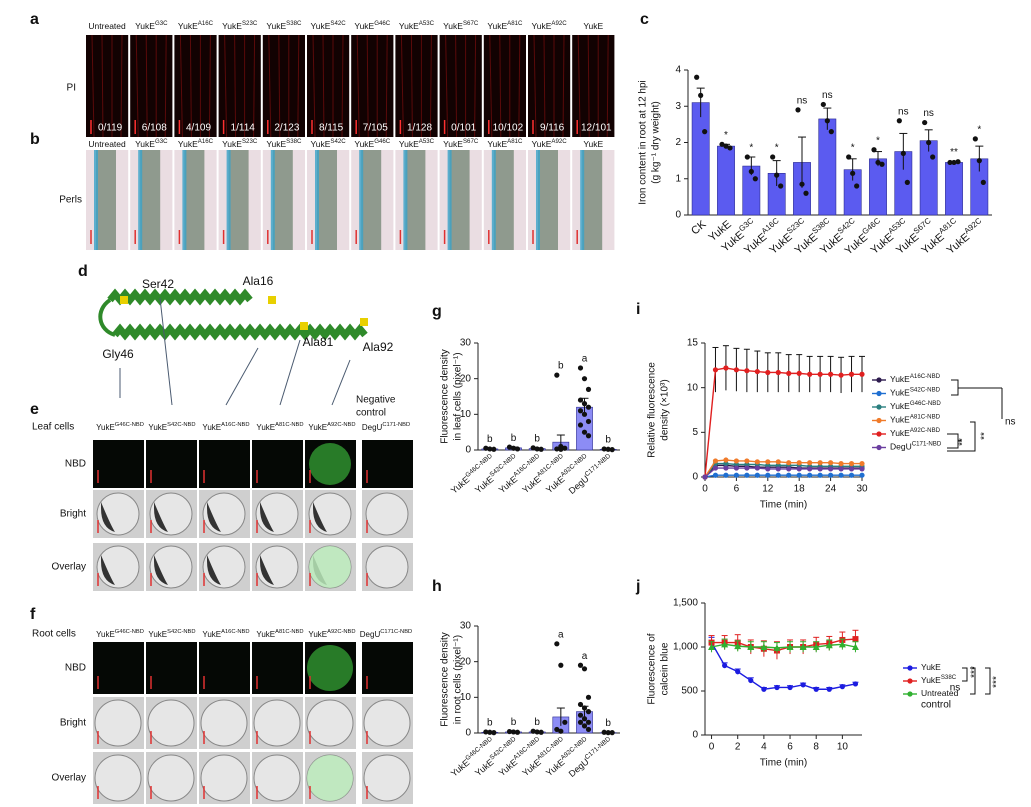 Image resolution: width=1031 pixels, height=807 pixels. Describe the element at coordinates (712, 747) in the screenshot. I see `x-tick-label: 0` at that location.